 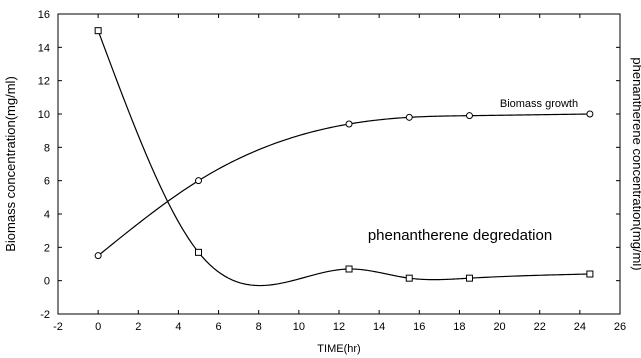 I want to click on y-tick-label: 10, so click(x=44, y=115).